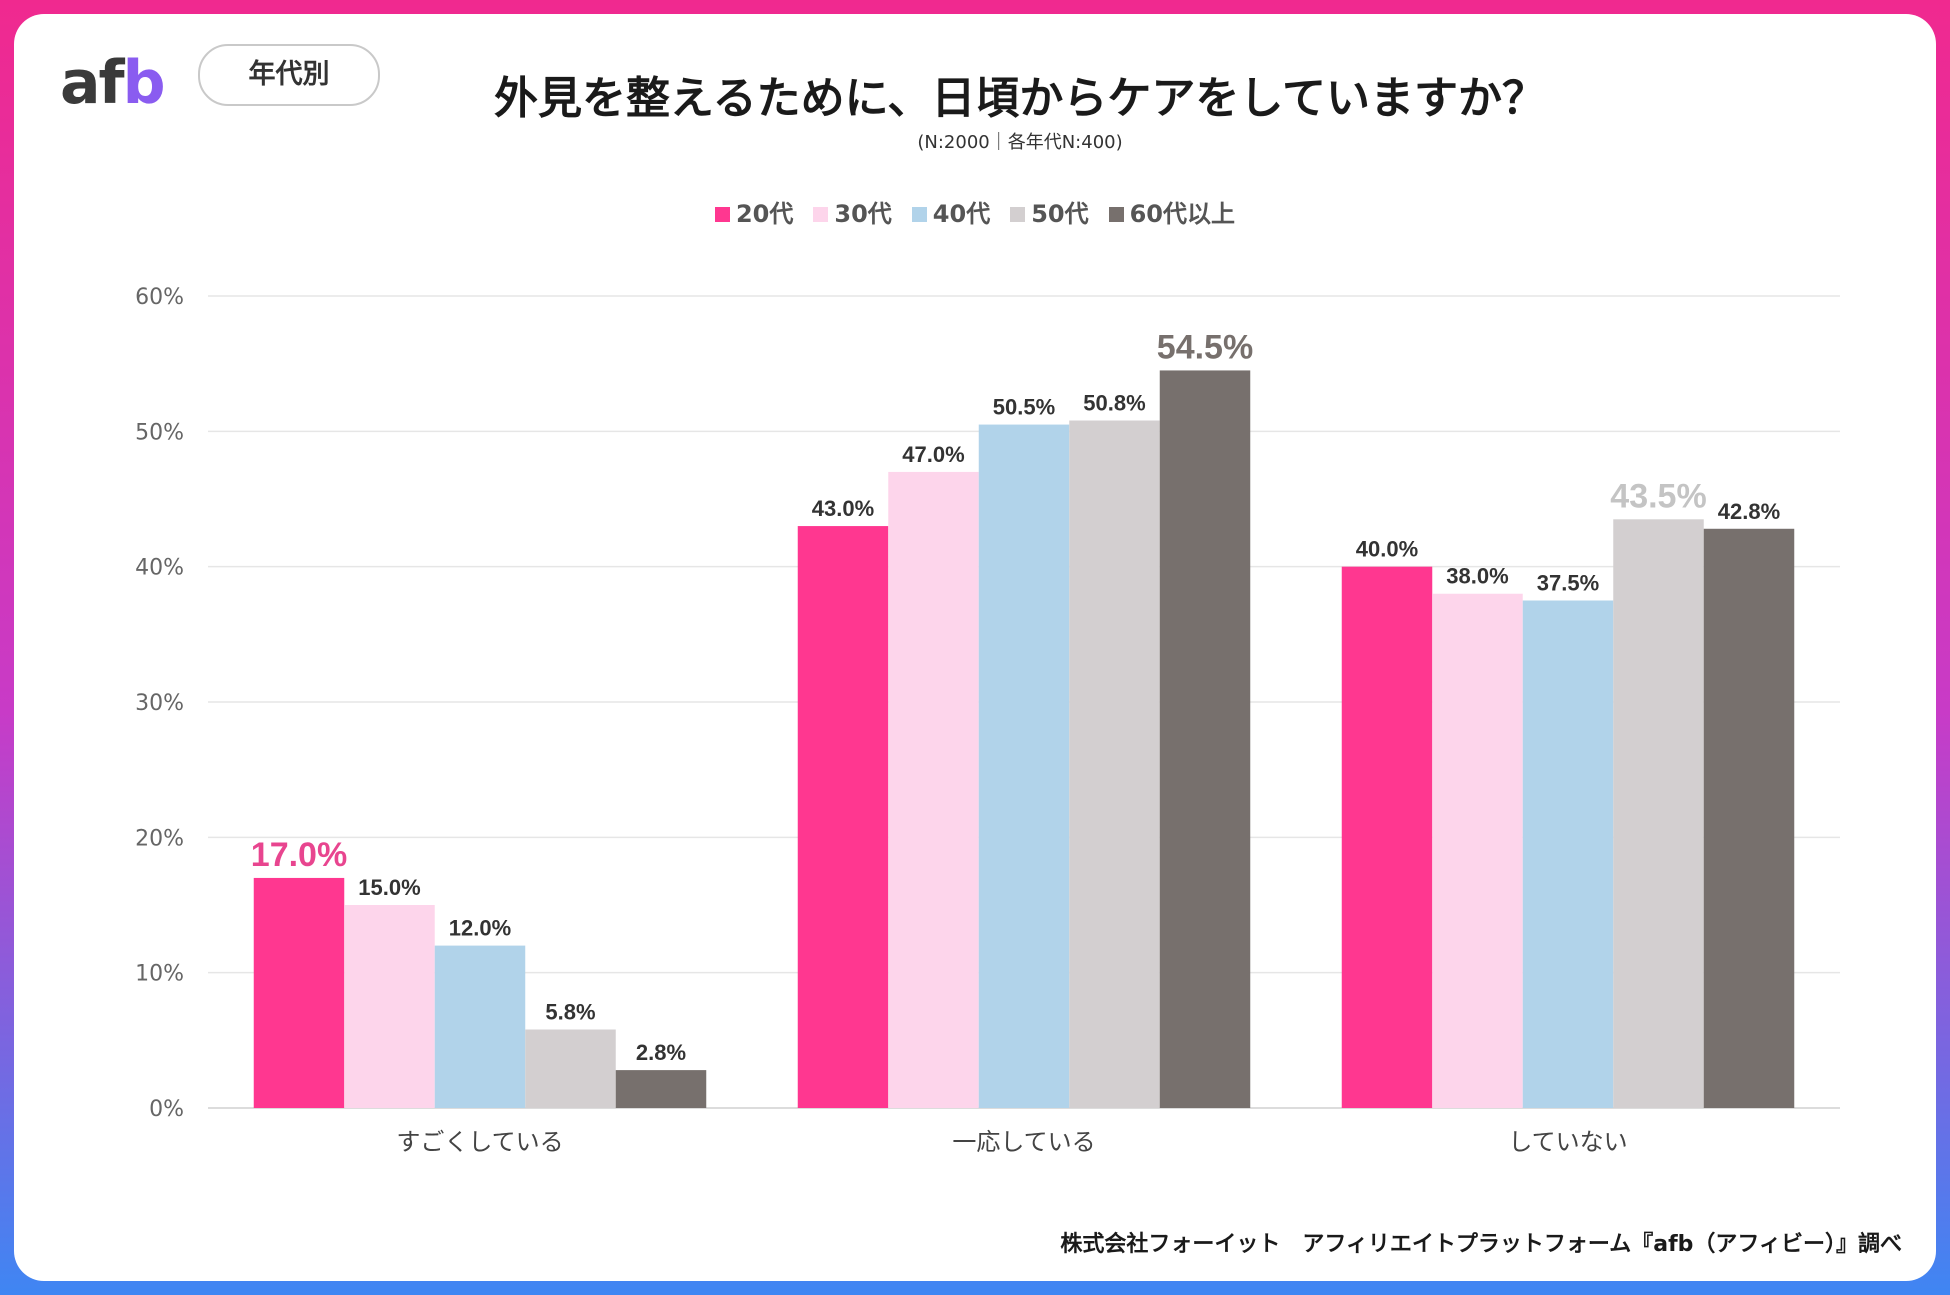  Describe the element at coordinates (661, 1089) in the screenshot. I see `bar-60代以上-0` at that location.